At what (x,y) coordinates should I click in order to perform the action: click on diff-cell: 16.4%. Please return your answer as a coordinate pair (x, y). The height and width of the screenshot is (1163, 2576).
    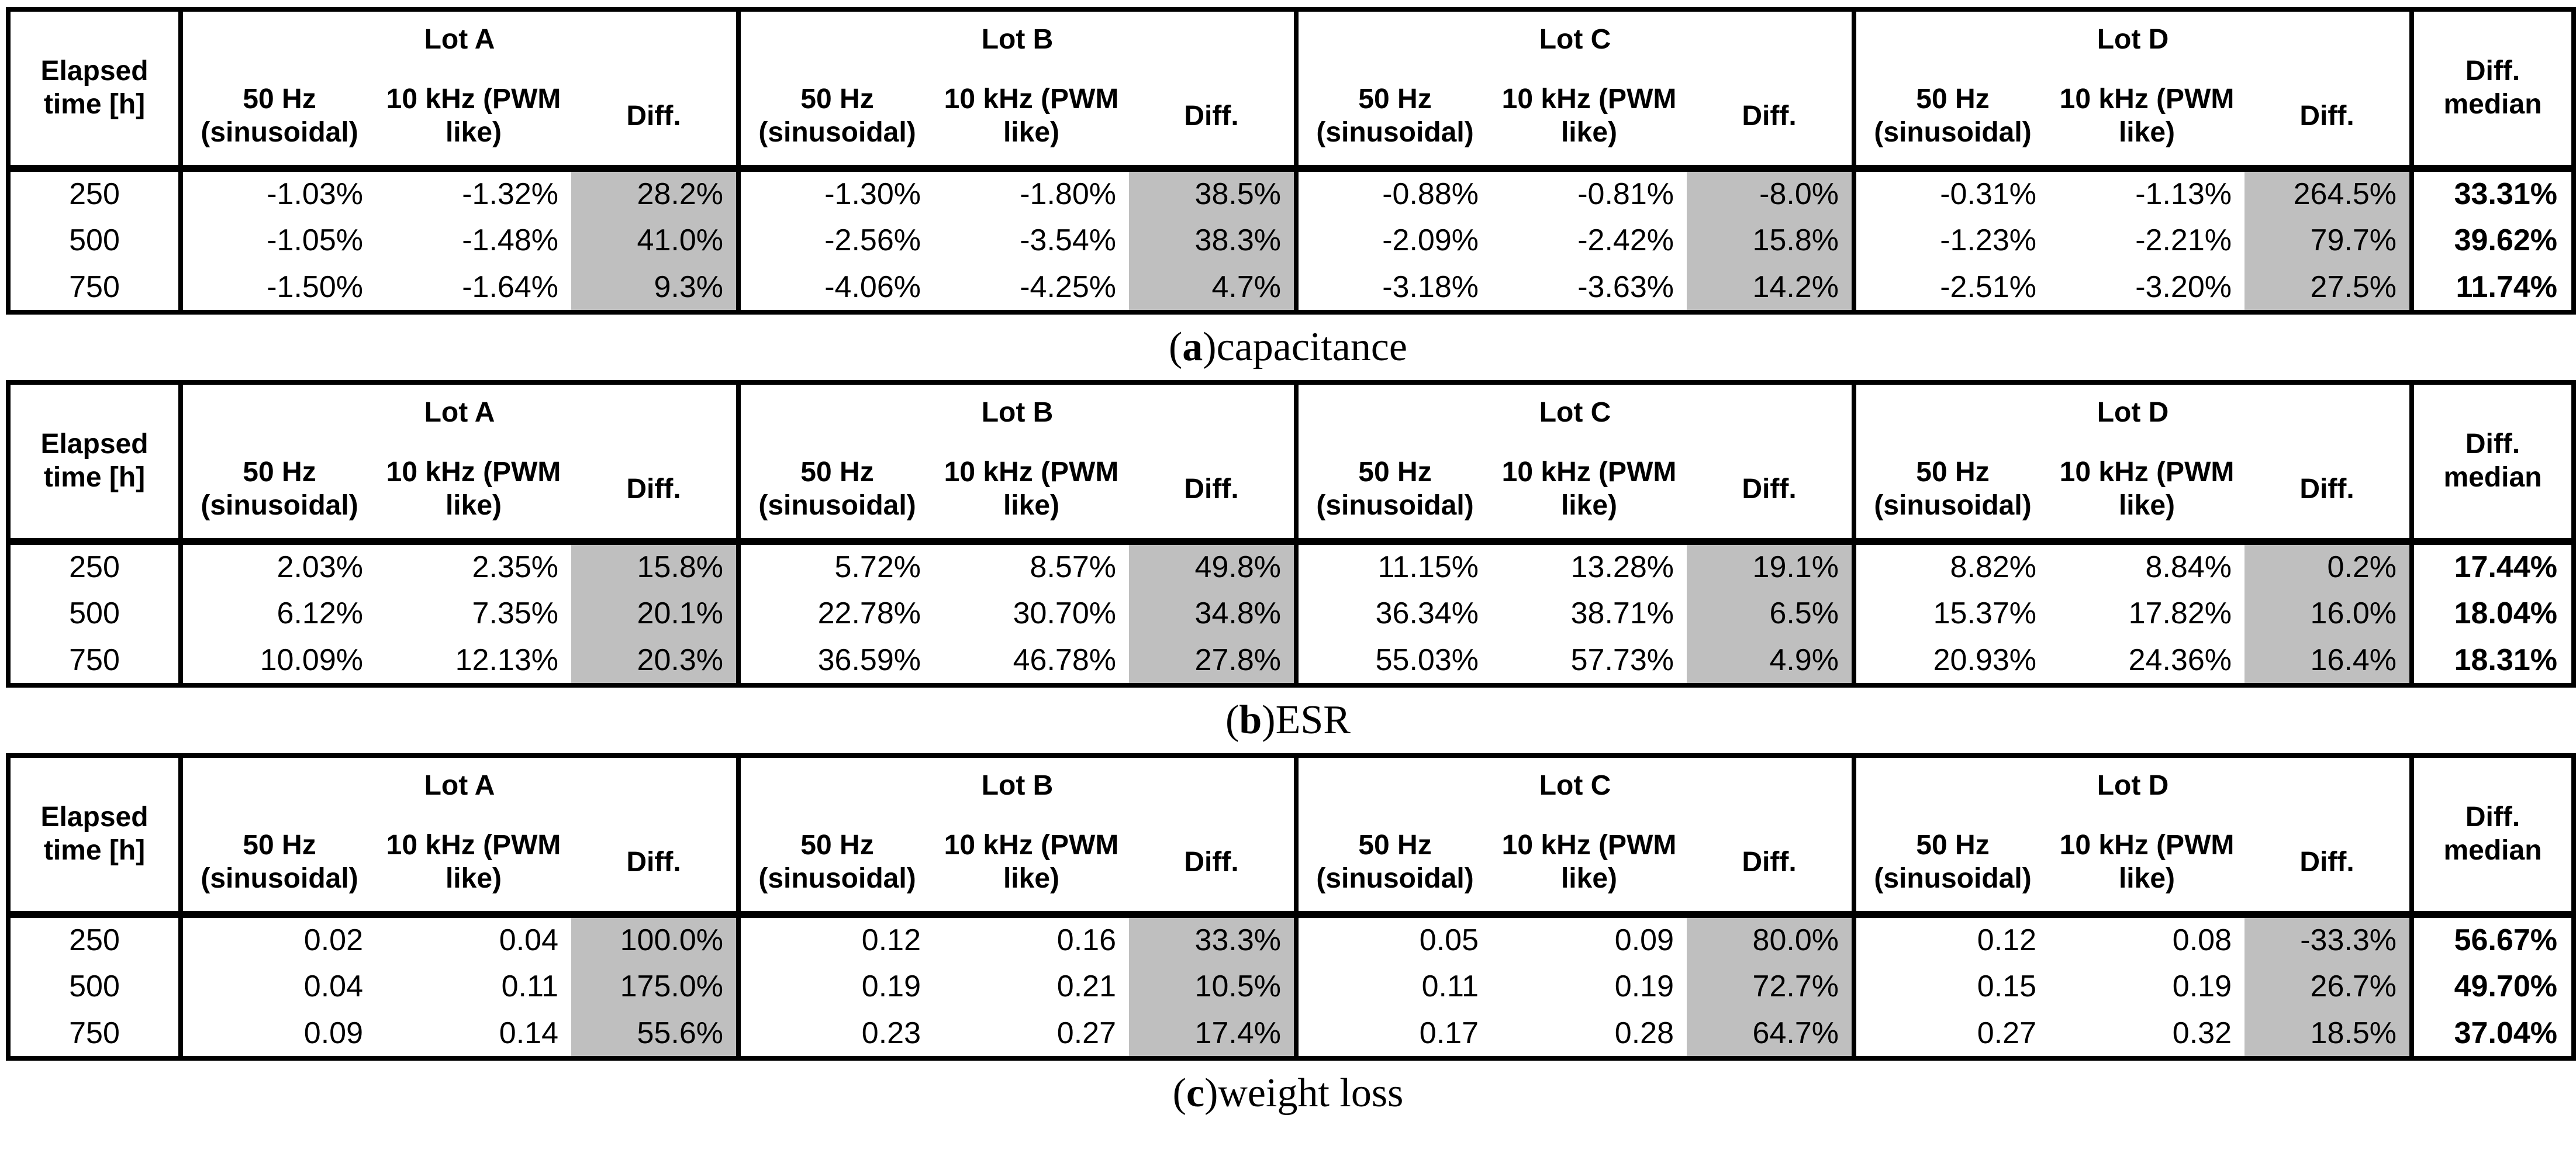
    Looking at the image, I should click on (2328, 661).